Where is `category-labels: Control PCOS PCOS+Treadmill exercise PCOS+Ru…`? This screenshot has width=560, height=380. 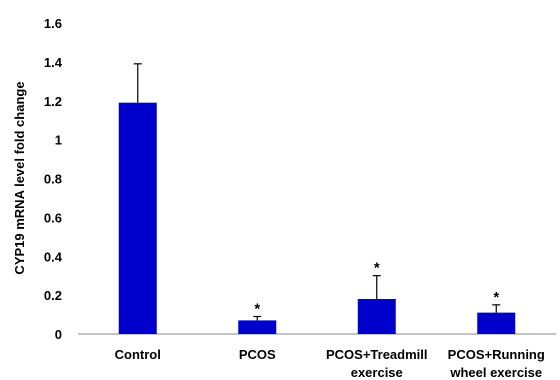 category-labels: Control PCOS PCOS+Treadmill exercise PCOS+Ru… is located at coordinates (330, 363).